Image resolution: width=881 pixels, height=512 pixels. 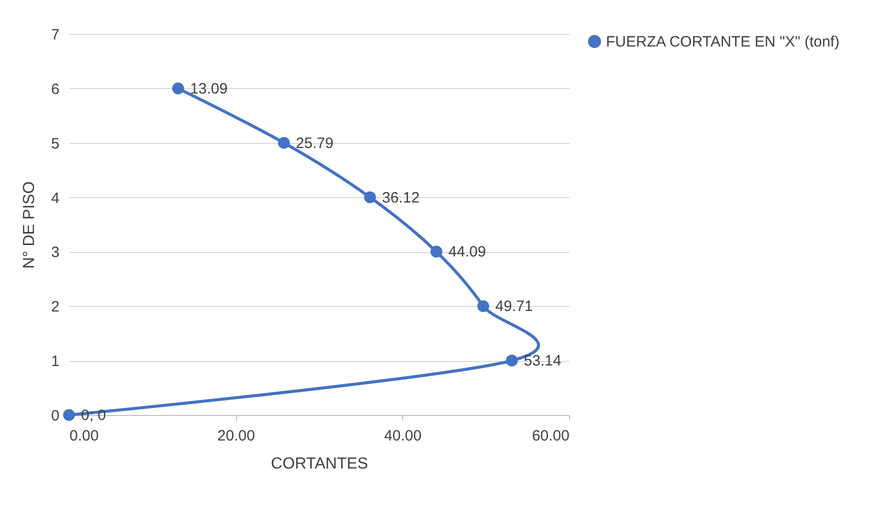 What do you see at coordinates (401, 197) in the screenshot?
I see `annotation: 36.12` at bounding box center [401, 197].